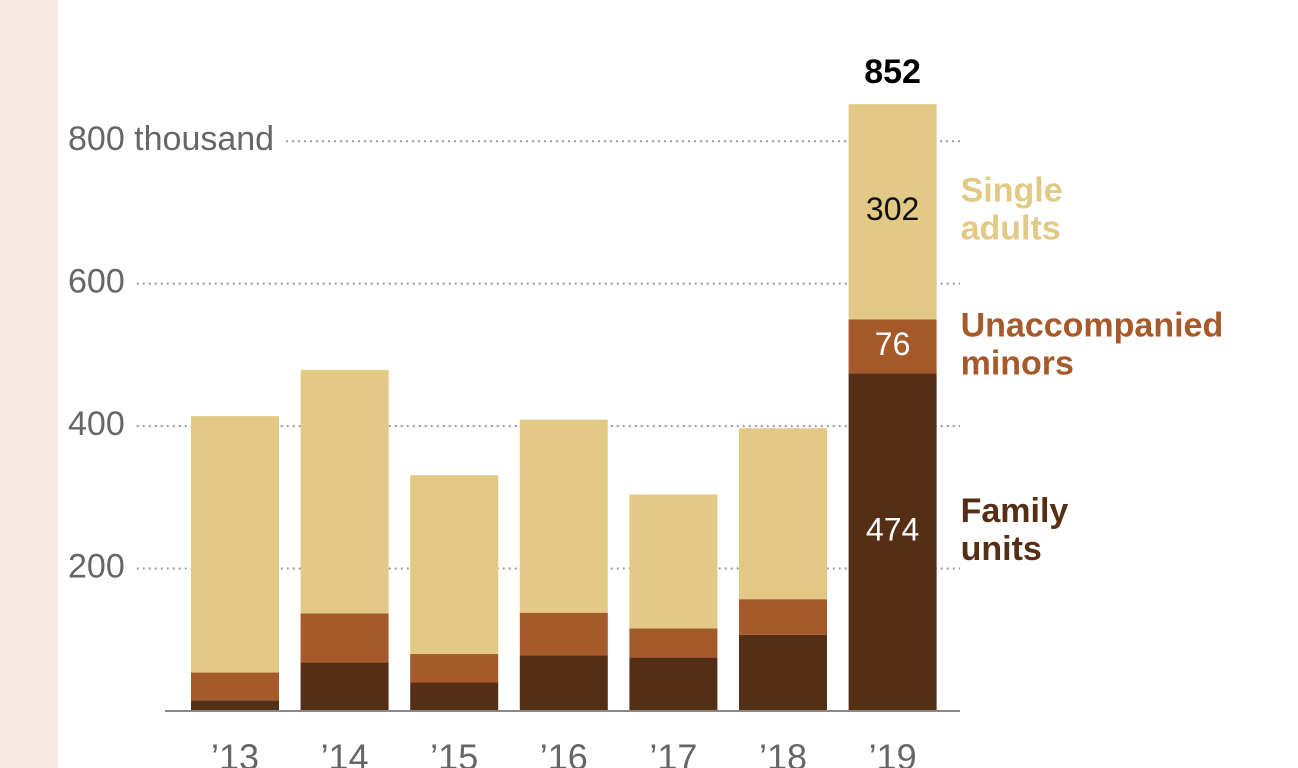 Image resolution: width=1298 pixels, height=768 pixels. I want to click on x-tick-label: ’15, so click(454, 752).